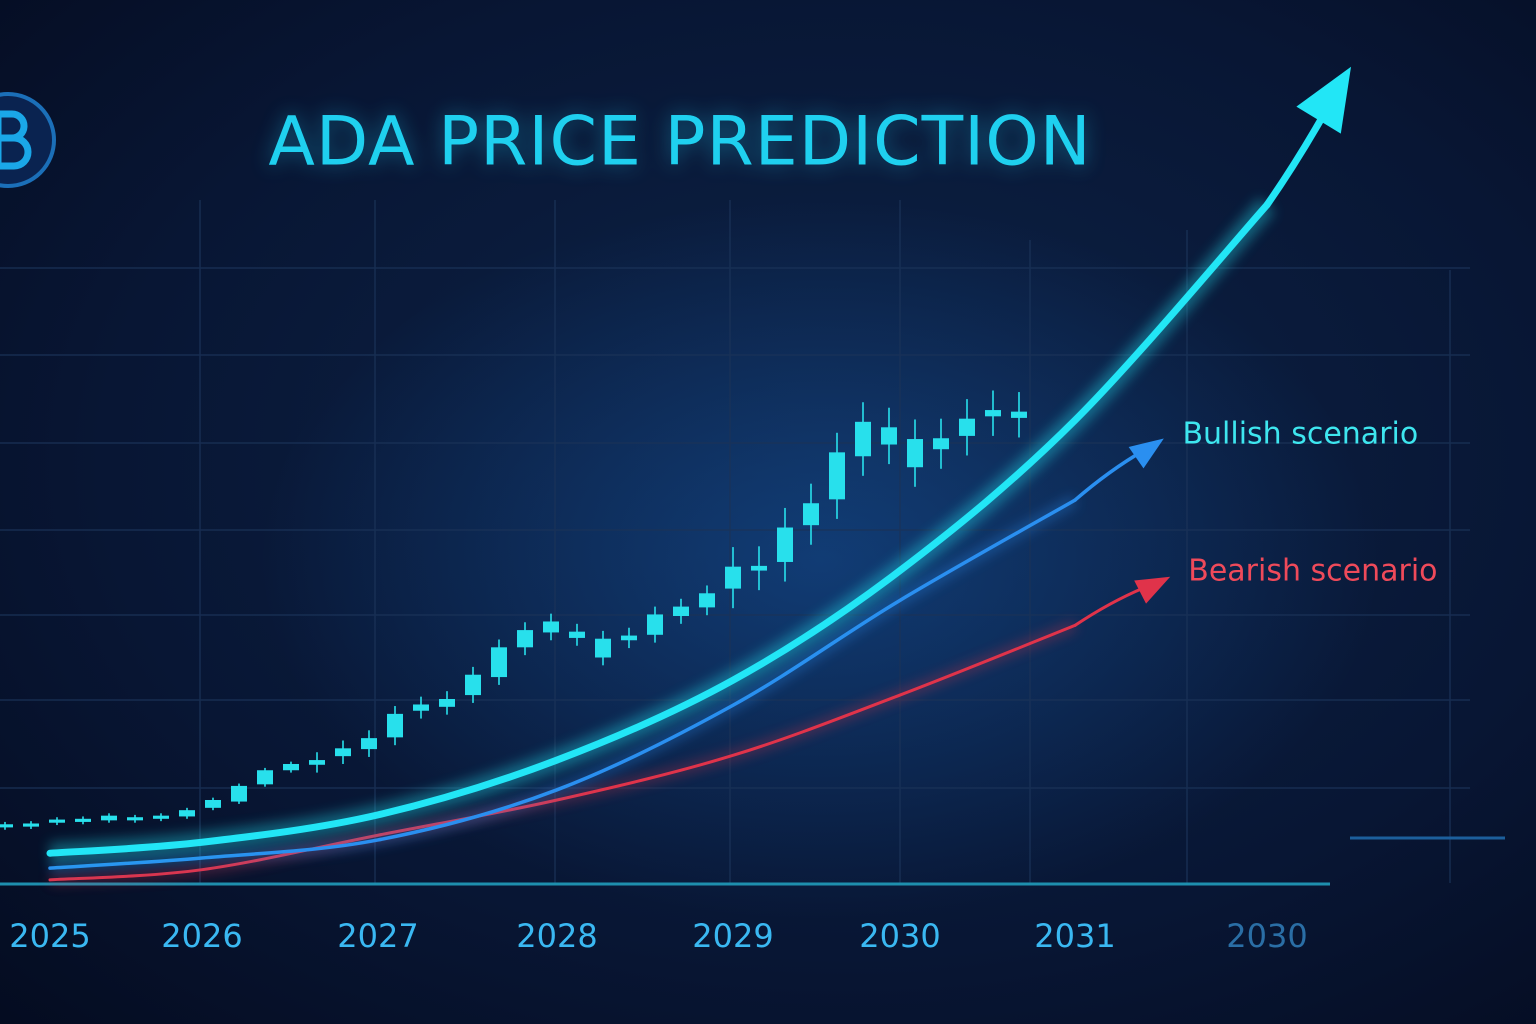 The width and height of the screenshot is (1536, 1024). Describe the element at coordinates (377, 936) in the screenshot. I see `x-tick-label: 2027` at that location.